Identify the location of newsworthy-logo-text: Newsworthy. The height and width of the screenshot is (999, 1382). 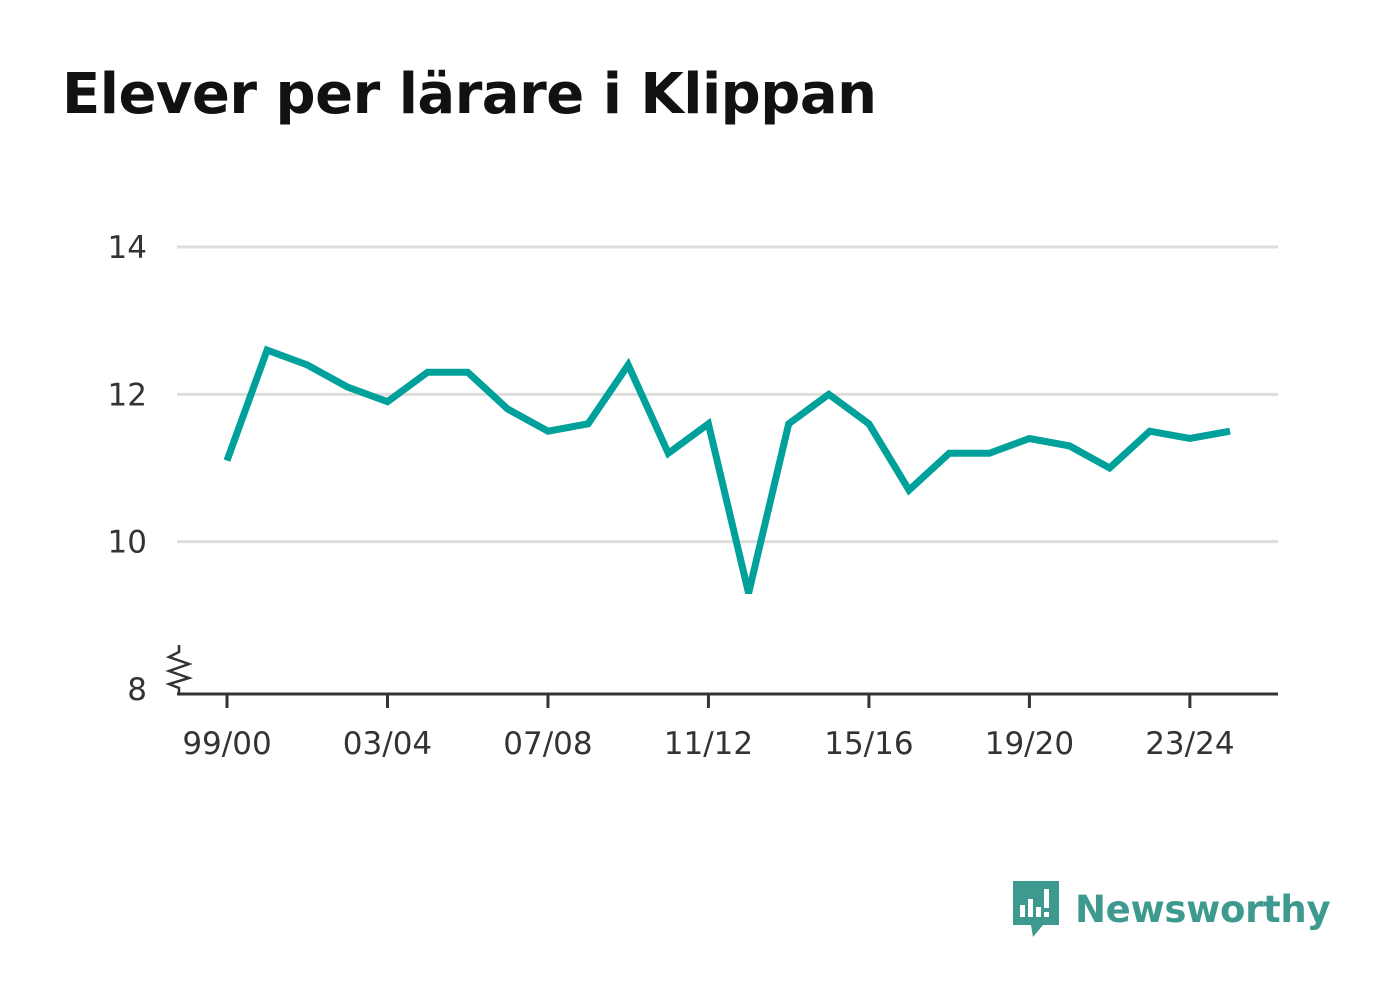
(1203, 909).